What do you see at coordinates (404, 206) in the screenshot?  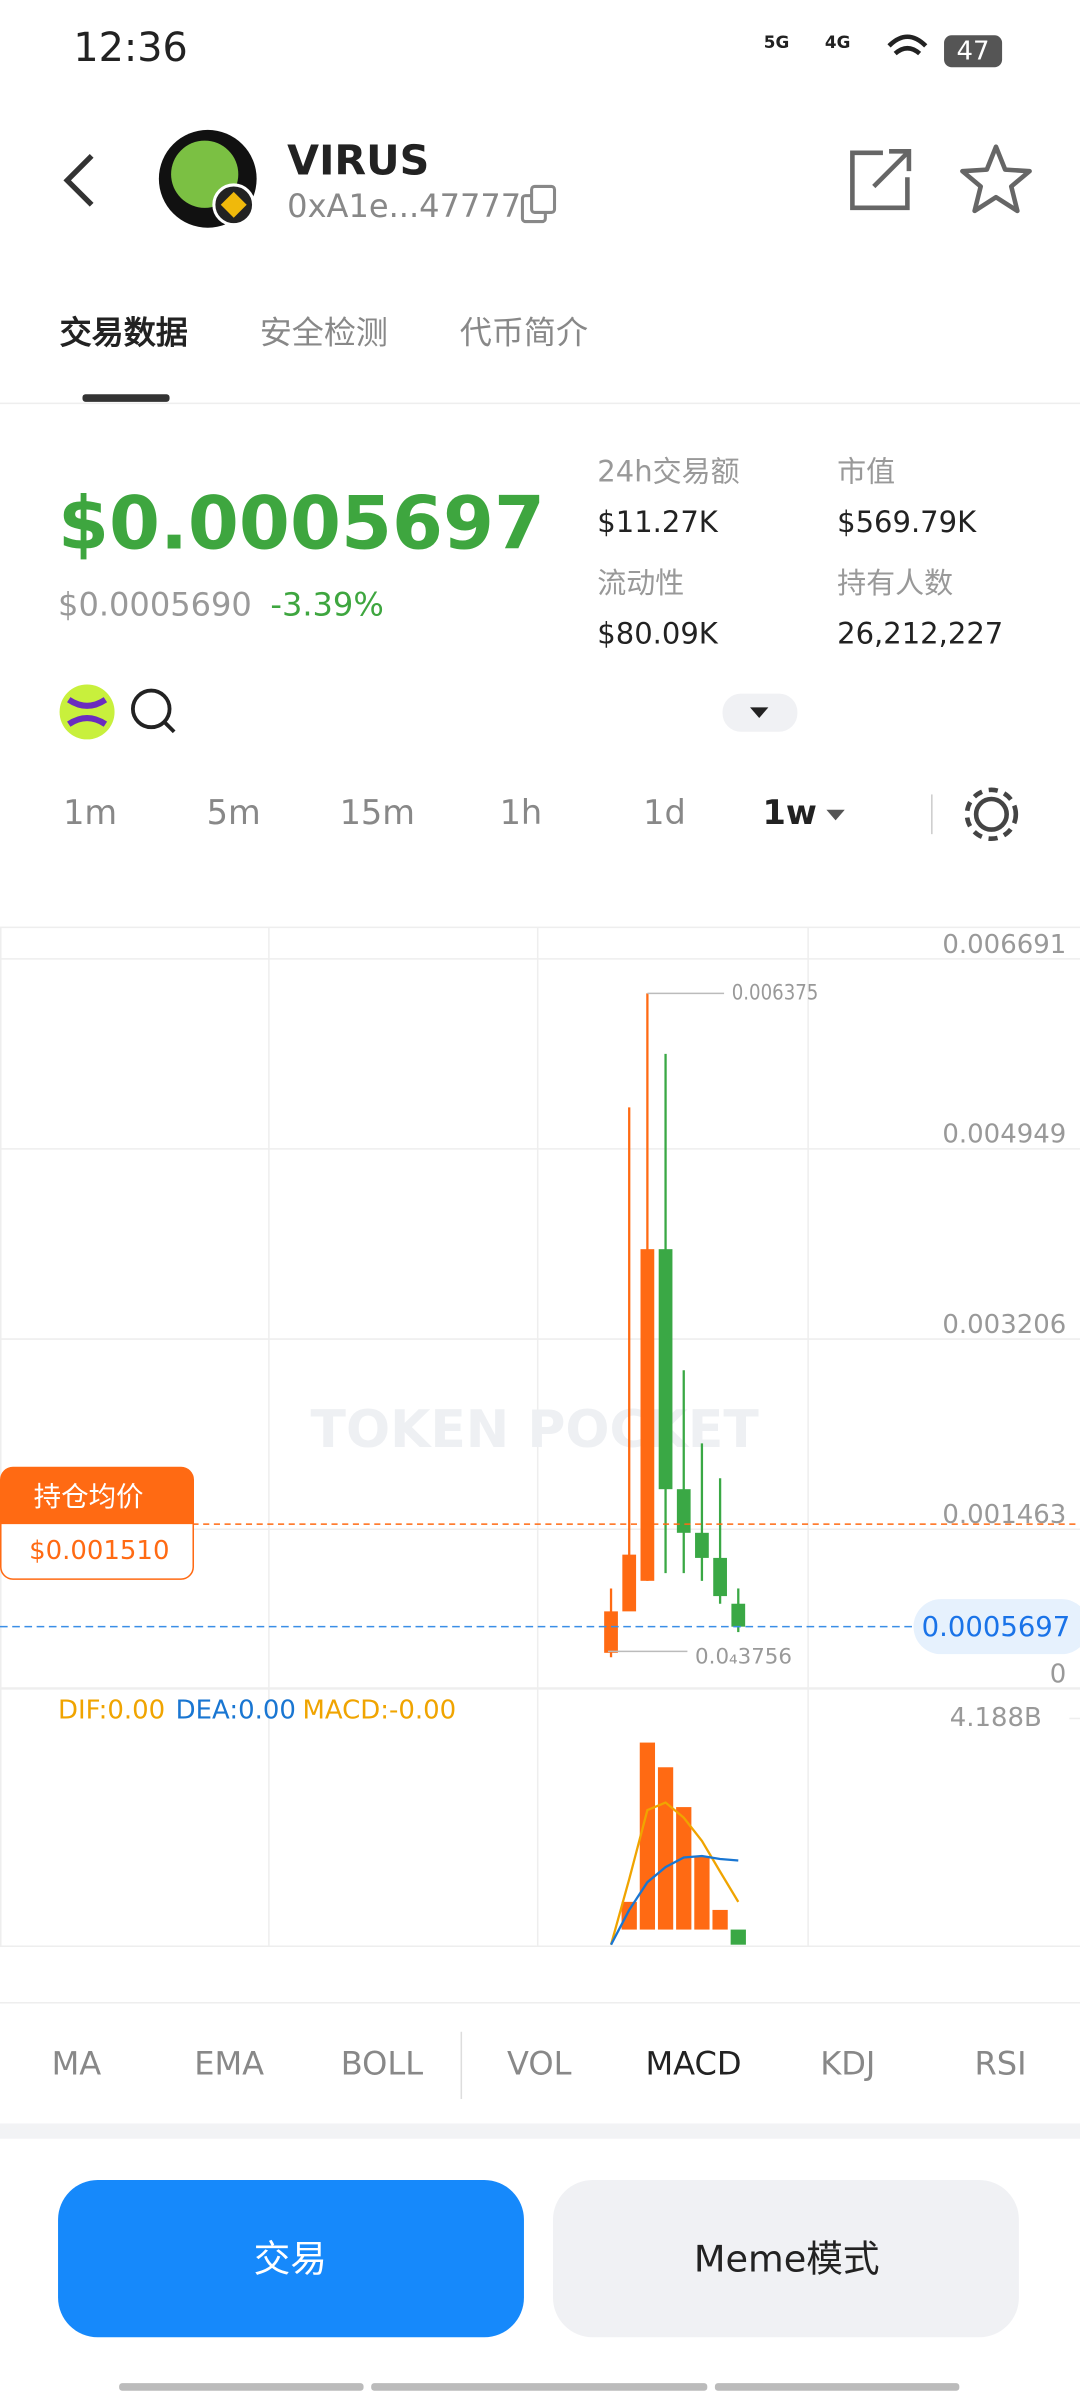 I see `token-address: 0xA1e...47777` at bounding box center [404, 206].